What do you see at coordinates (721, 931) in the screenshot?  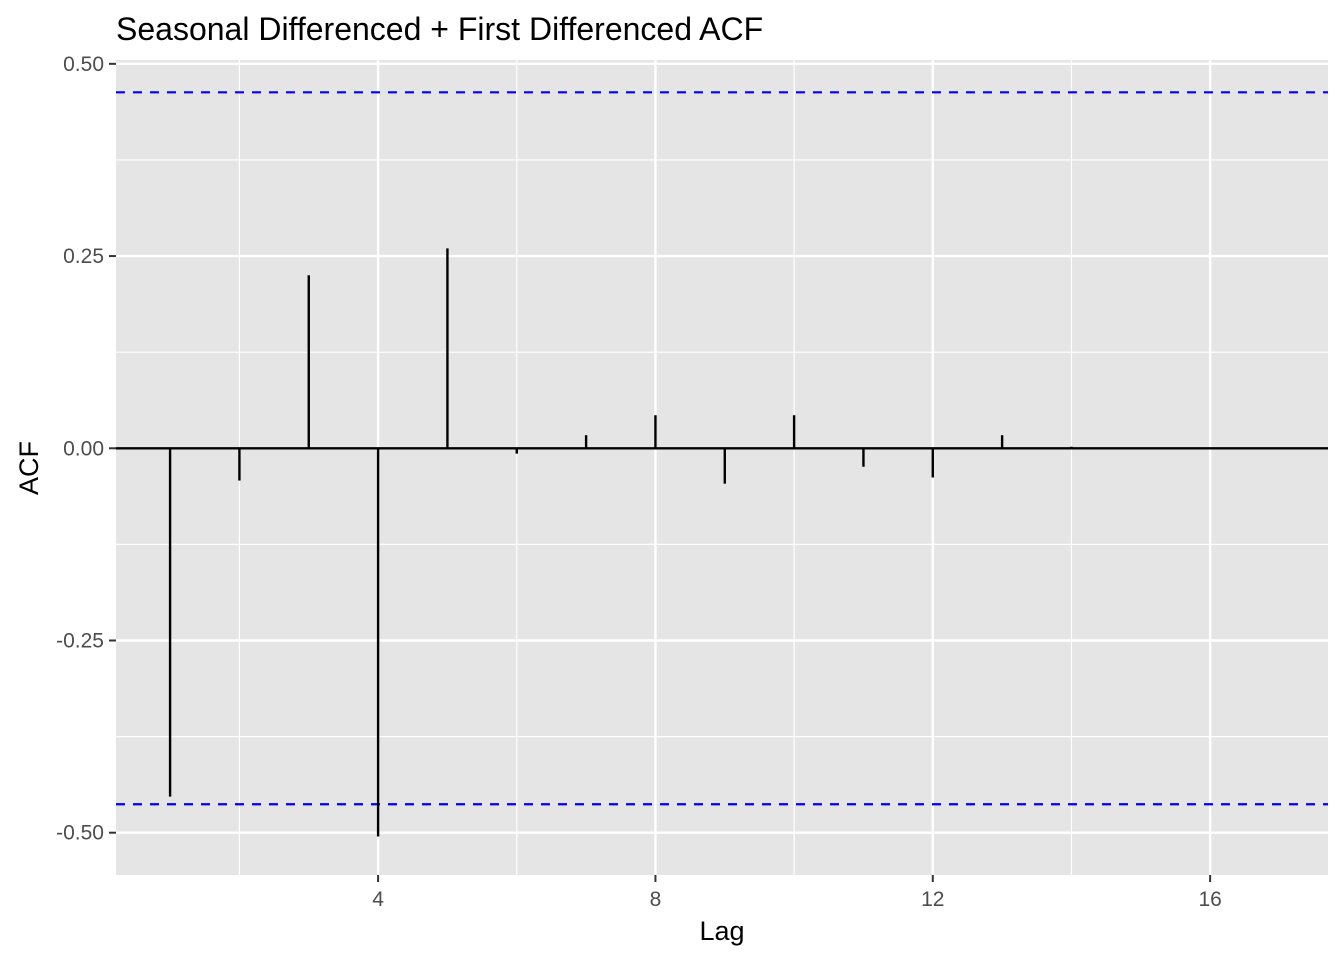 I see `x-axis-title: Lag` at bounding box center [721, 931].